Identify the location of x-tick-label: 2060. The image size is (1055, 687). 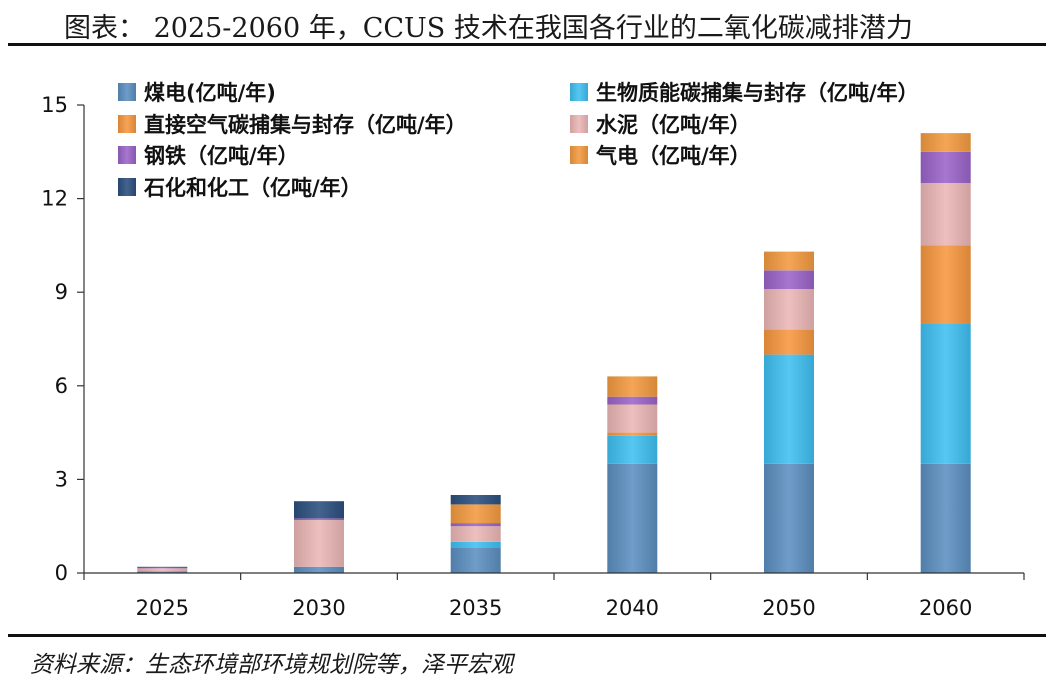
(945, 608).